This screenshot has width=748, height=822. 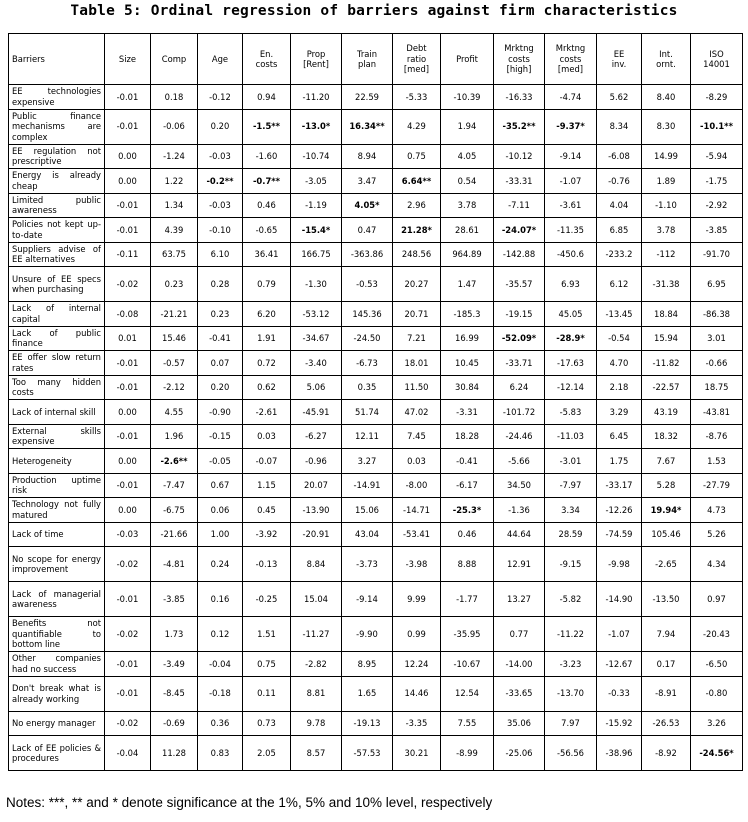 I want to click on coefficient-cell: -14.91, so click(x=367, y=485).